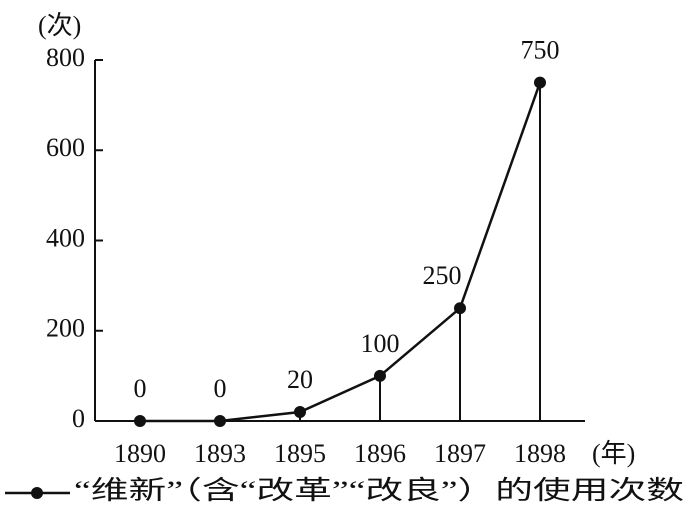 The width and height of the screenshot is (695, 518). Describe the element at coordinates (379, 490) in the screenshot. I see `legend-label: “维新”（含“改革”“改良”）的使用次数` at that location.